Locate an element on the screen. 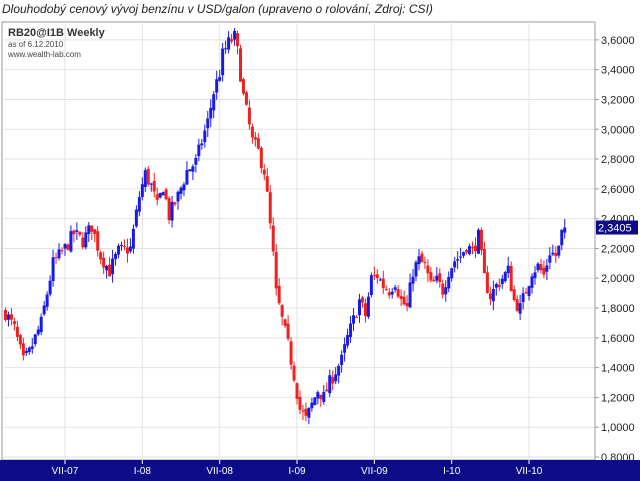 The width and height of the screenshot is (640, 481). as-of-date: as of 6.12.2010 is located at coordinates (36, 44).